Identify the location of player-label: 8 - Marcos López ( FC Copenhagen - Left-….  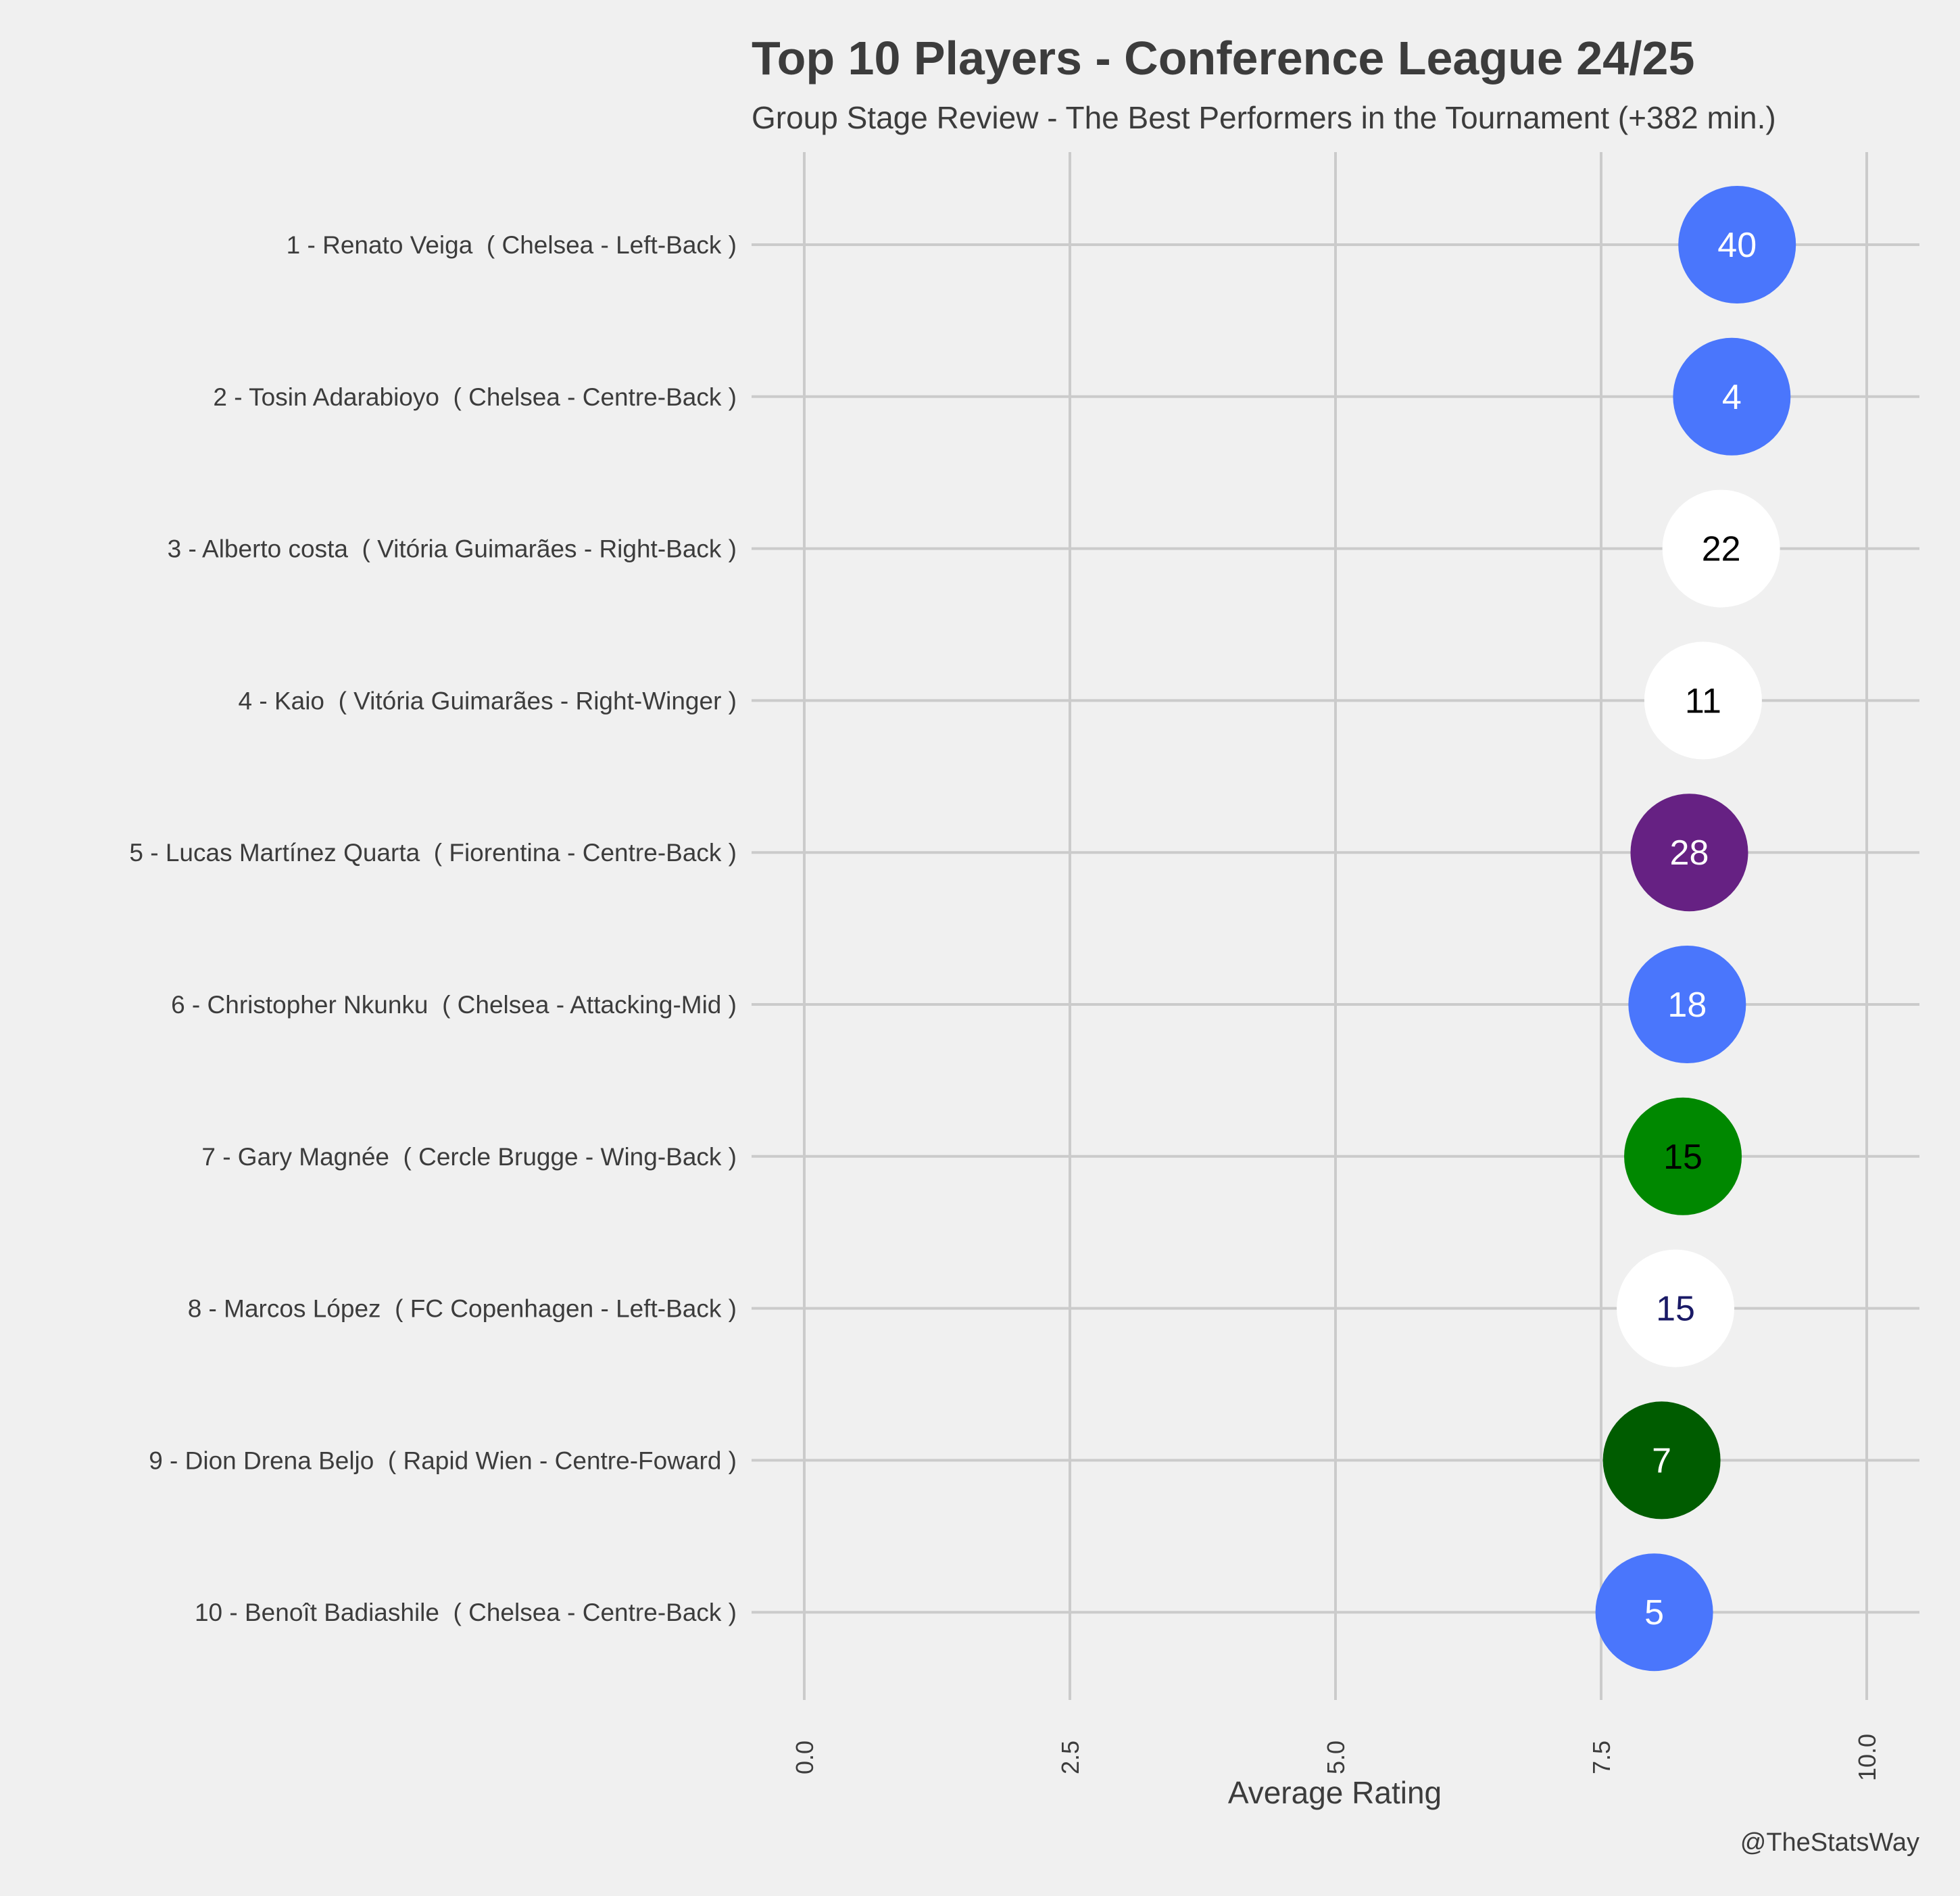
(462, 1309).